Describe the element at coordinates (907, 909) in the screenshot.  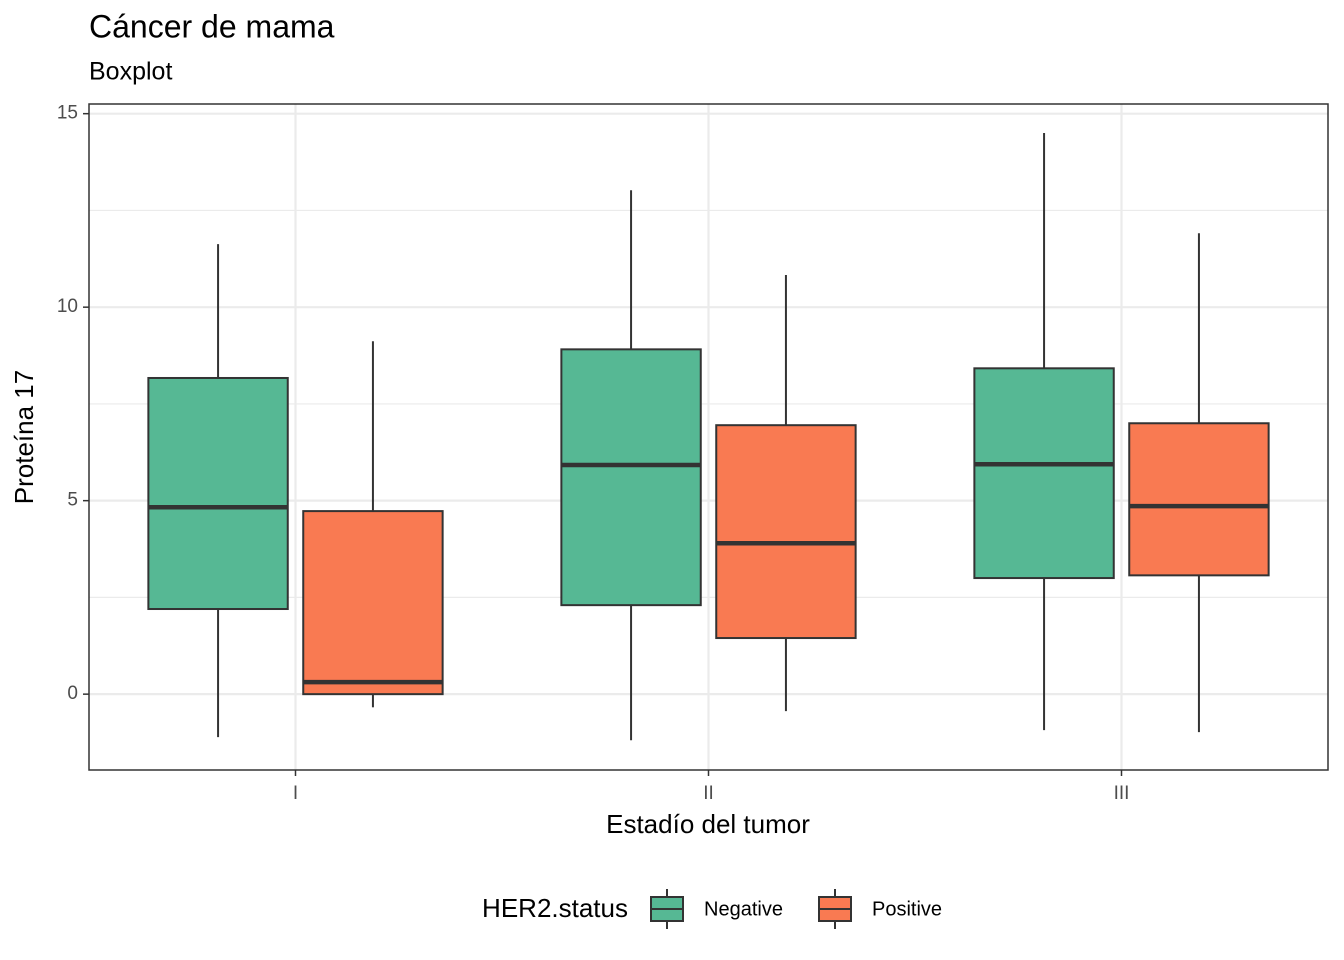
I see `legend-label: Positive` at that location.